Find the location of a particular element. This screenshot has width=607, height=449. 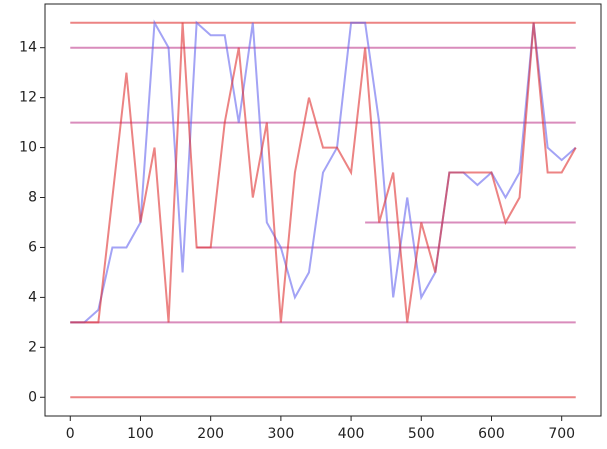

y-tick-label: 10 is located at coordinates (28, 148).